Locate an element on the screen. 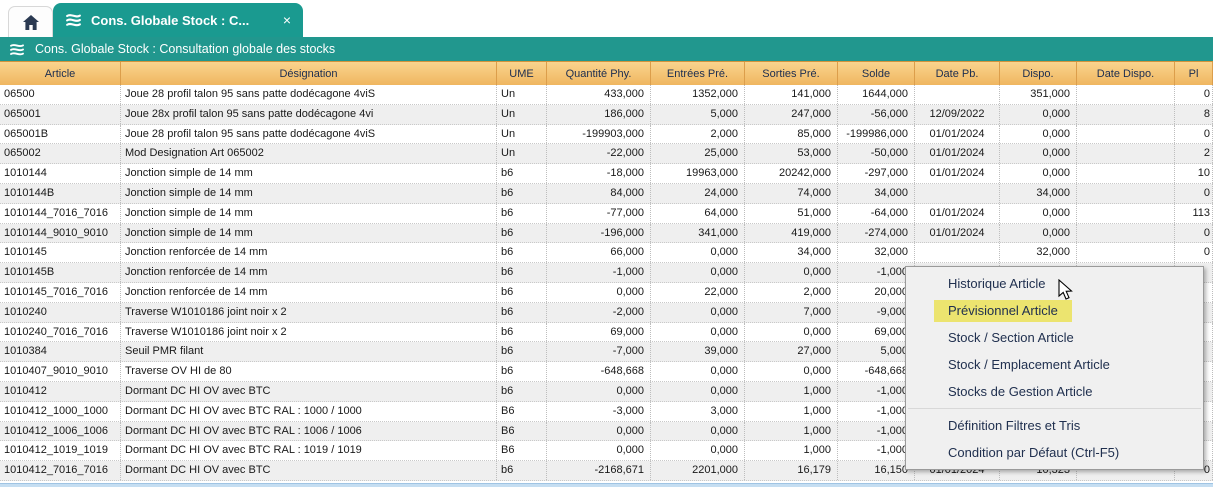 Image resolution: width=1213 pixels, height=487 pixels. cell-solde: -297,000 is located at coordinates (876, 173).